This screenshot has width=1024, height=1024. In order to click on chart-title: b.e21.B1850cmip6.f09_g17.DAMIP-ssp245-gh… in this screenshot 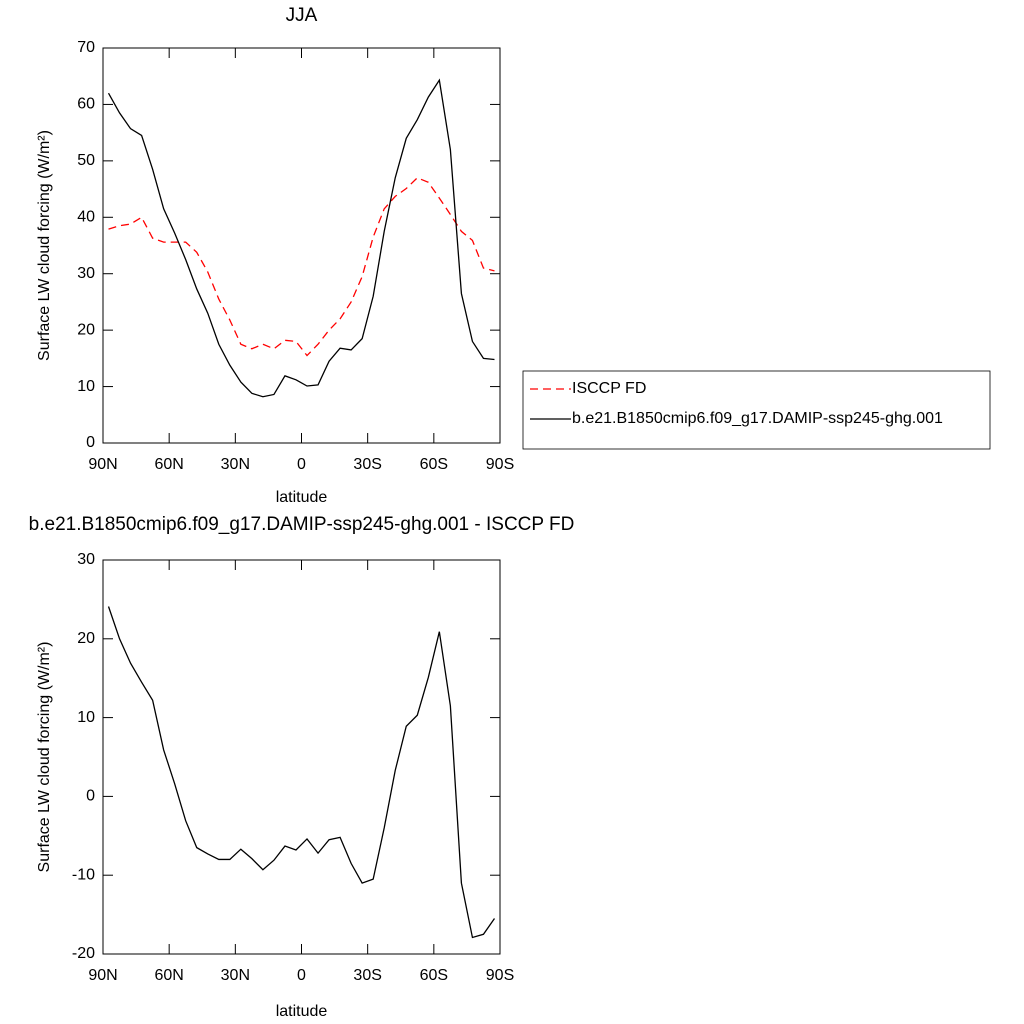, I will do `click(302, 524)`.